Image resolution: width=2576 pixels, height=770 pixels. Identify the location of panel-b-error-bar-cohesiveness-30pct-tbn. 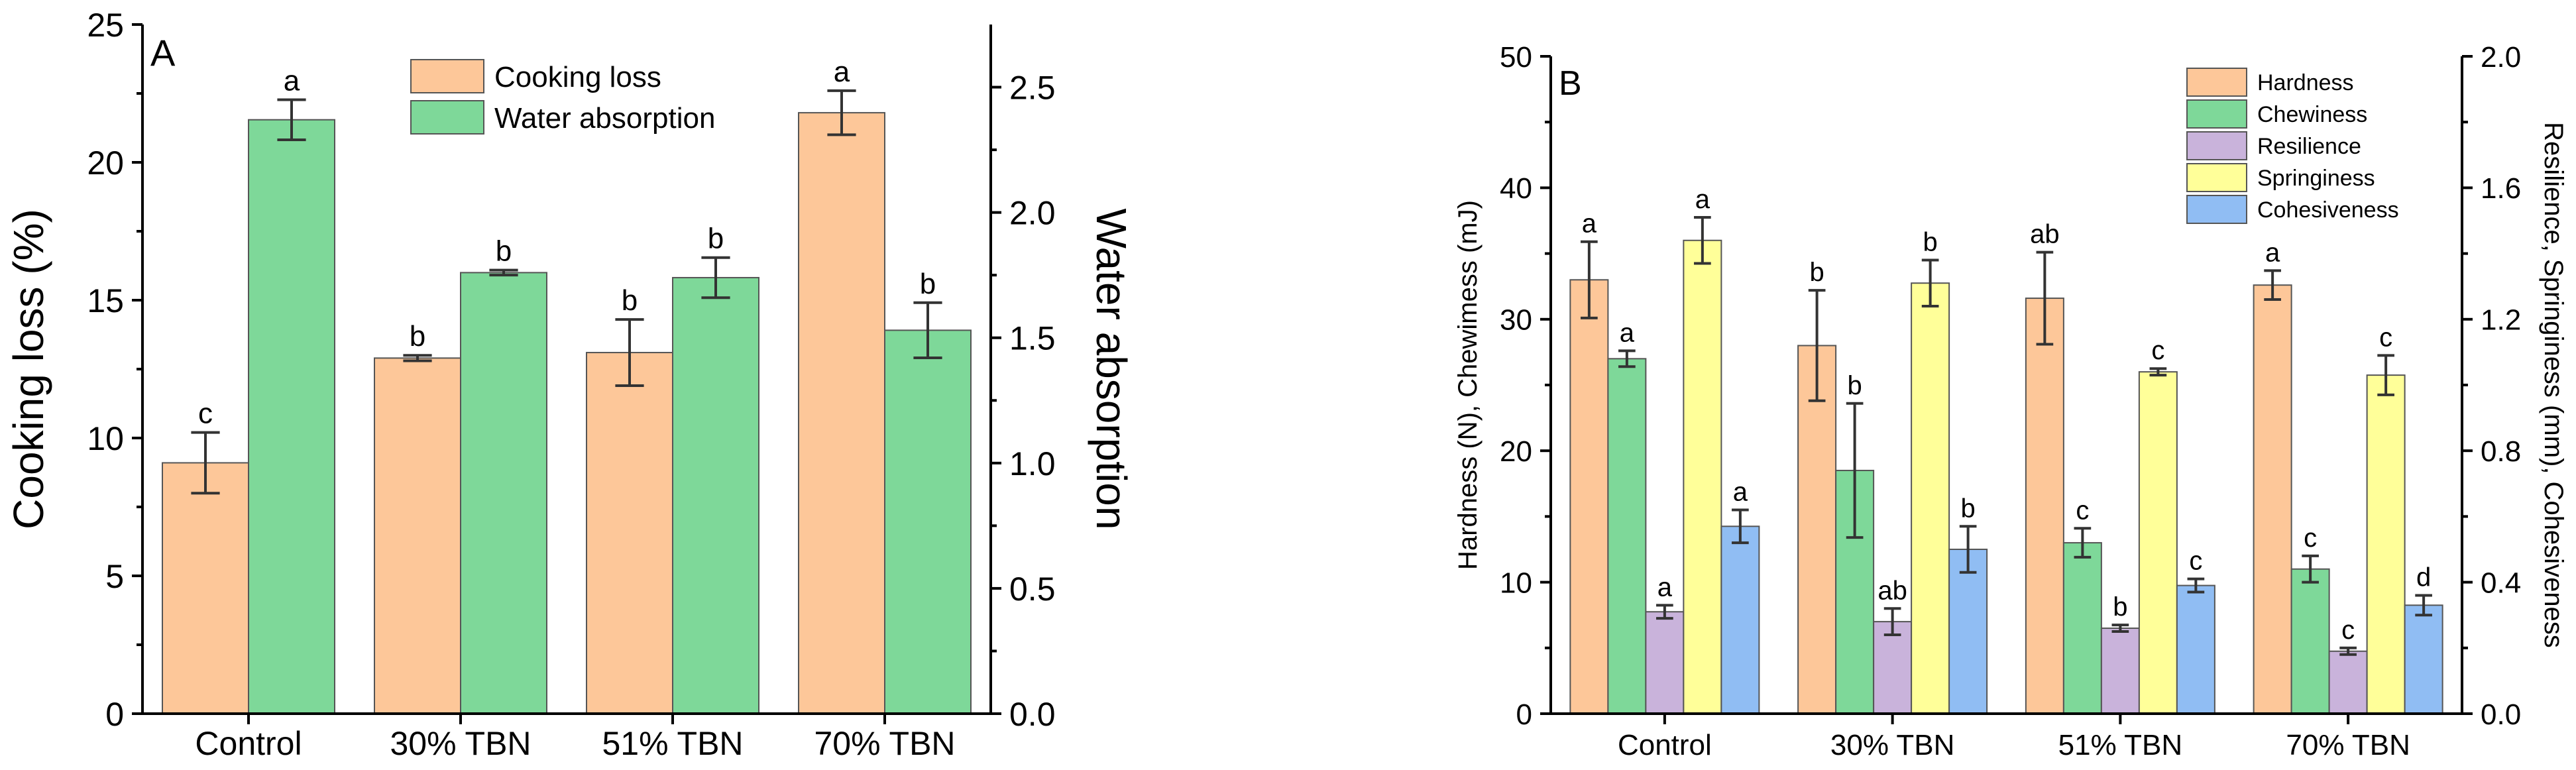
(1968, 549).